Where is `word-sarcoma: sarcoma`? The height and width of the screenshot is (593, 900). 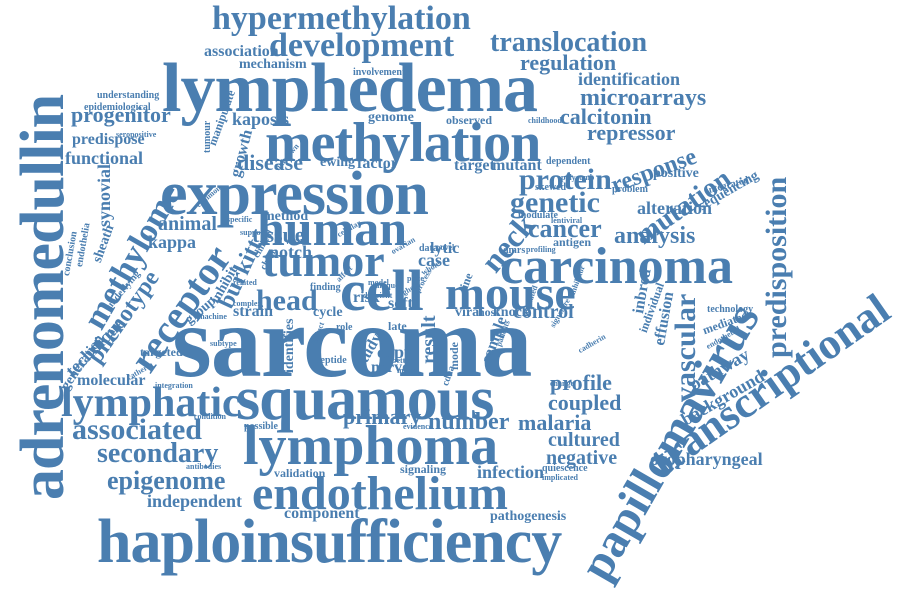 word-sarcoma: sarcoma is located at coordinates (352, 342).